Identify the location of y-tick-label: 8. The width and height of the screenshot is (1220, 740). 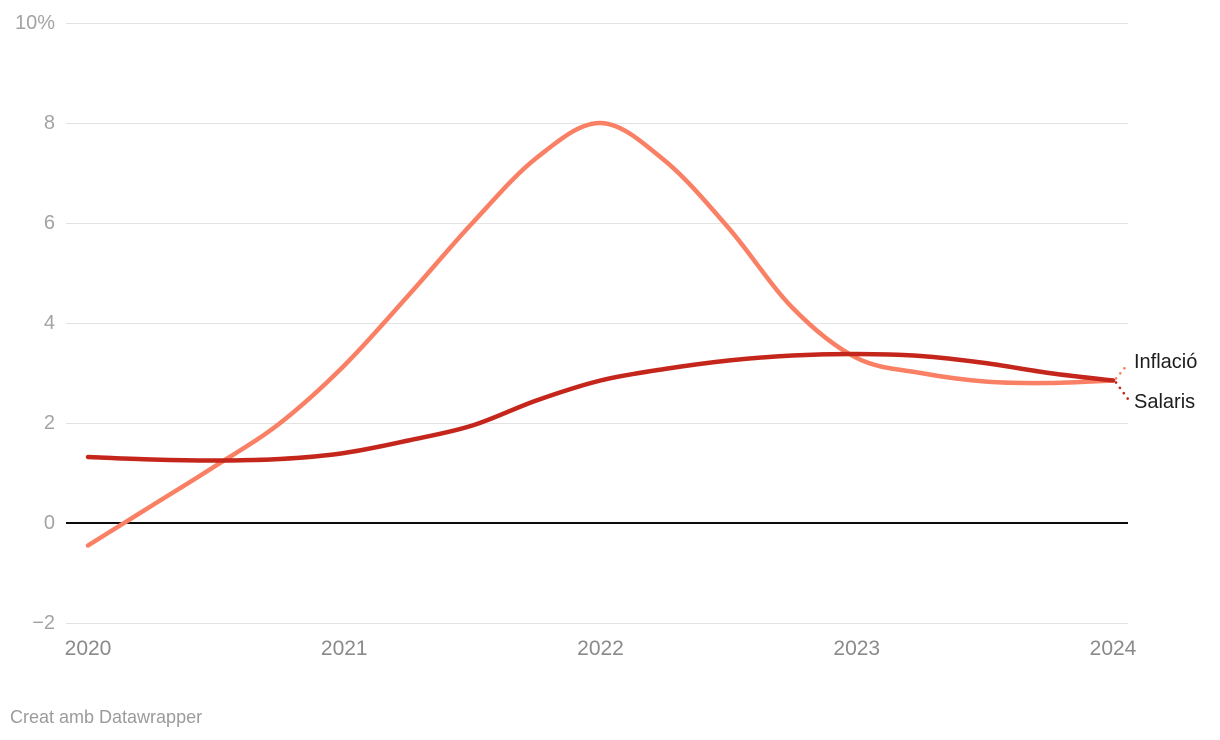
(49, 123).